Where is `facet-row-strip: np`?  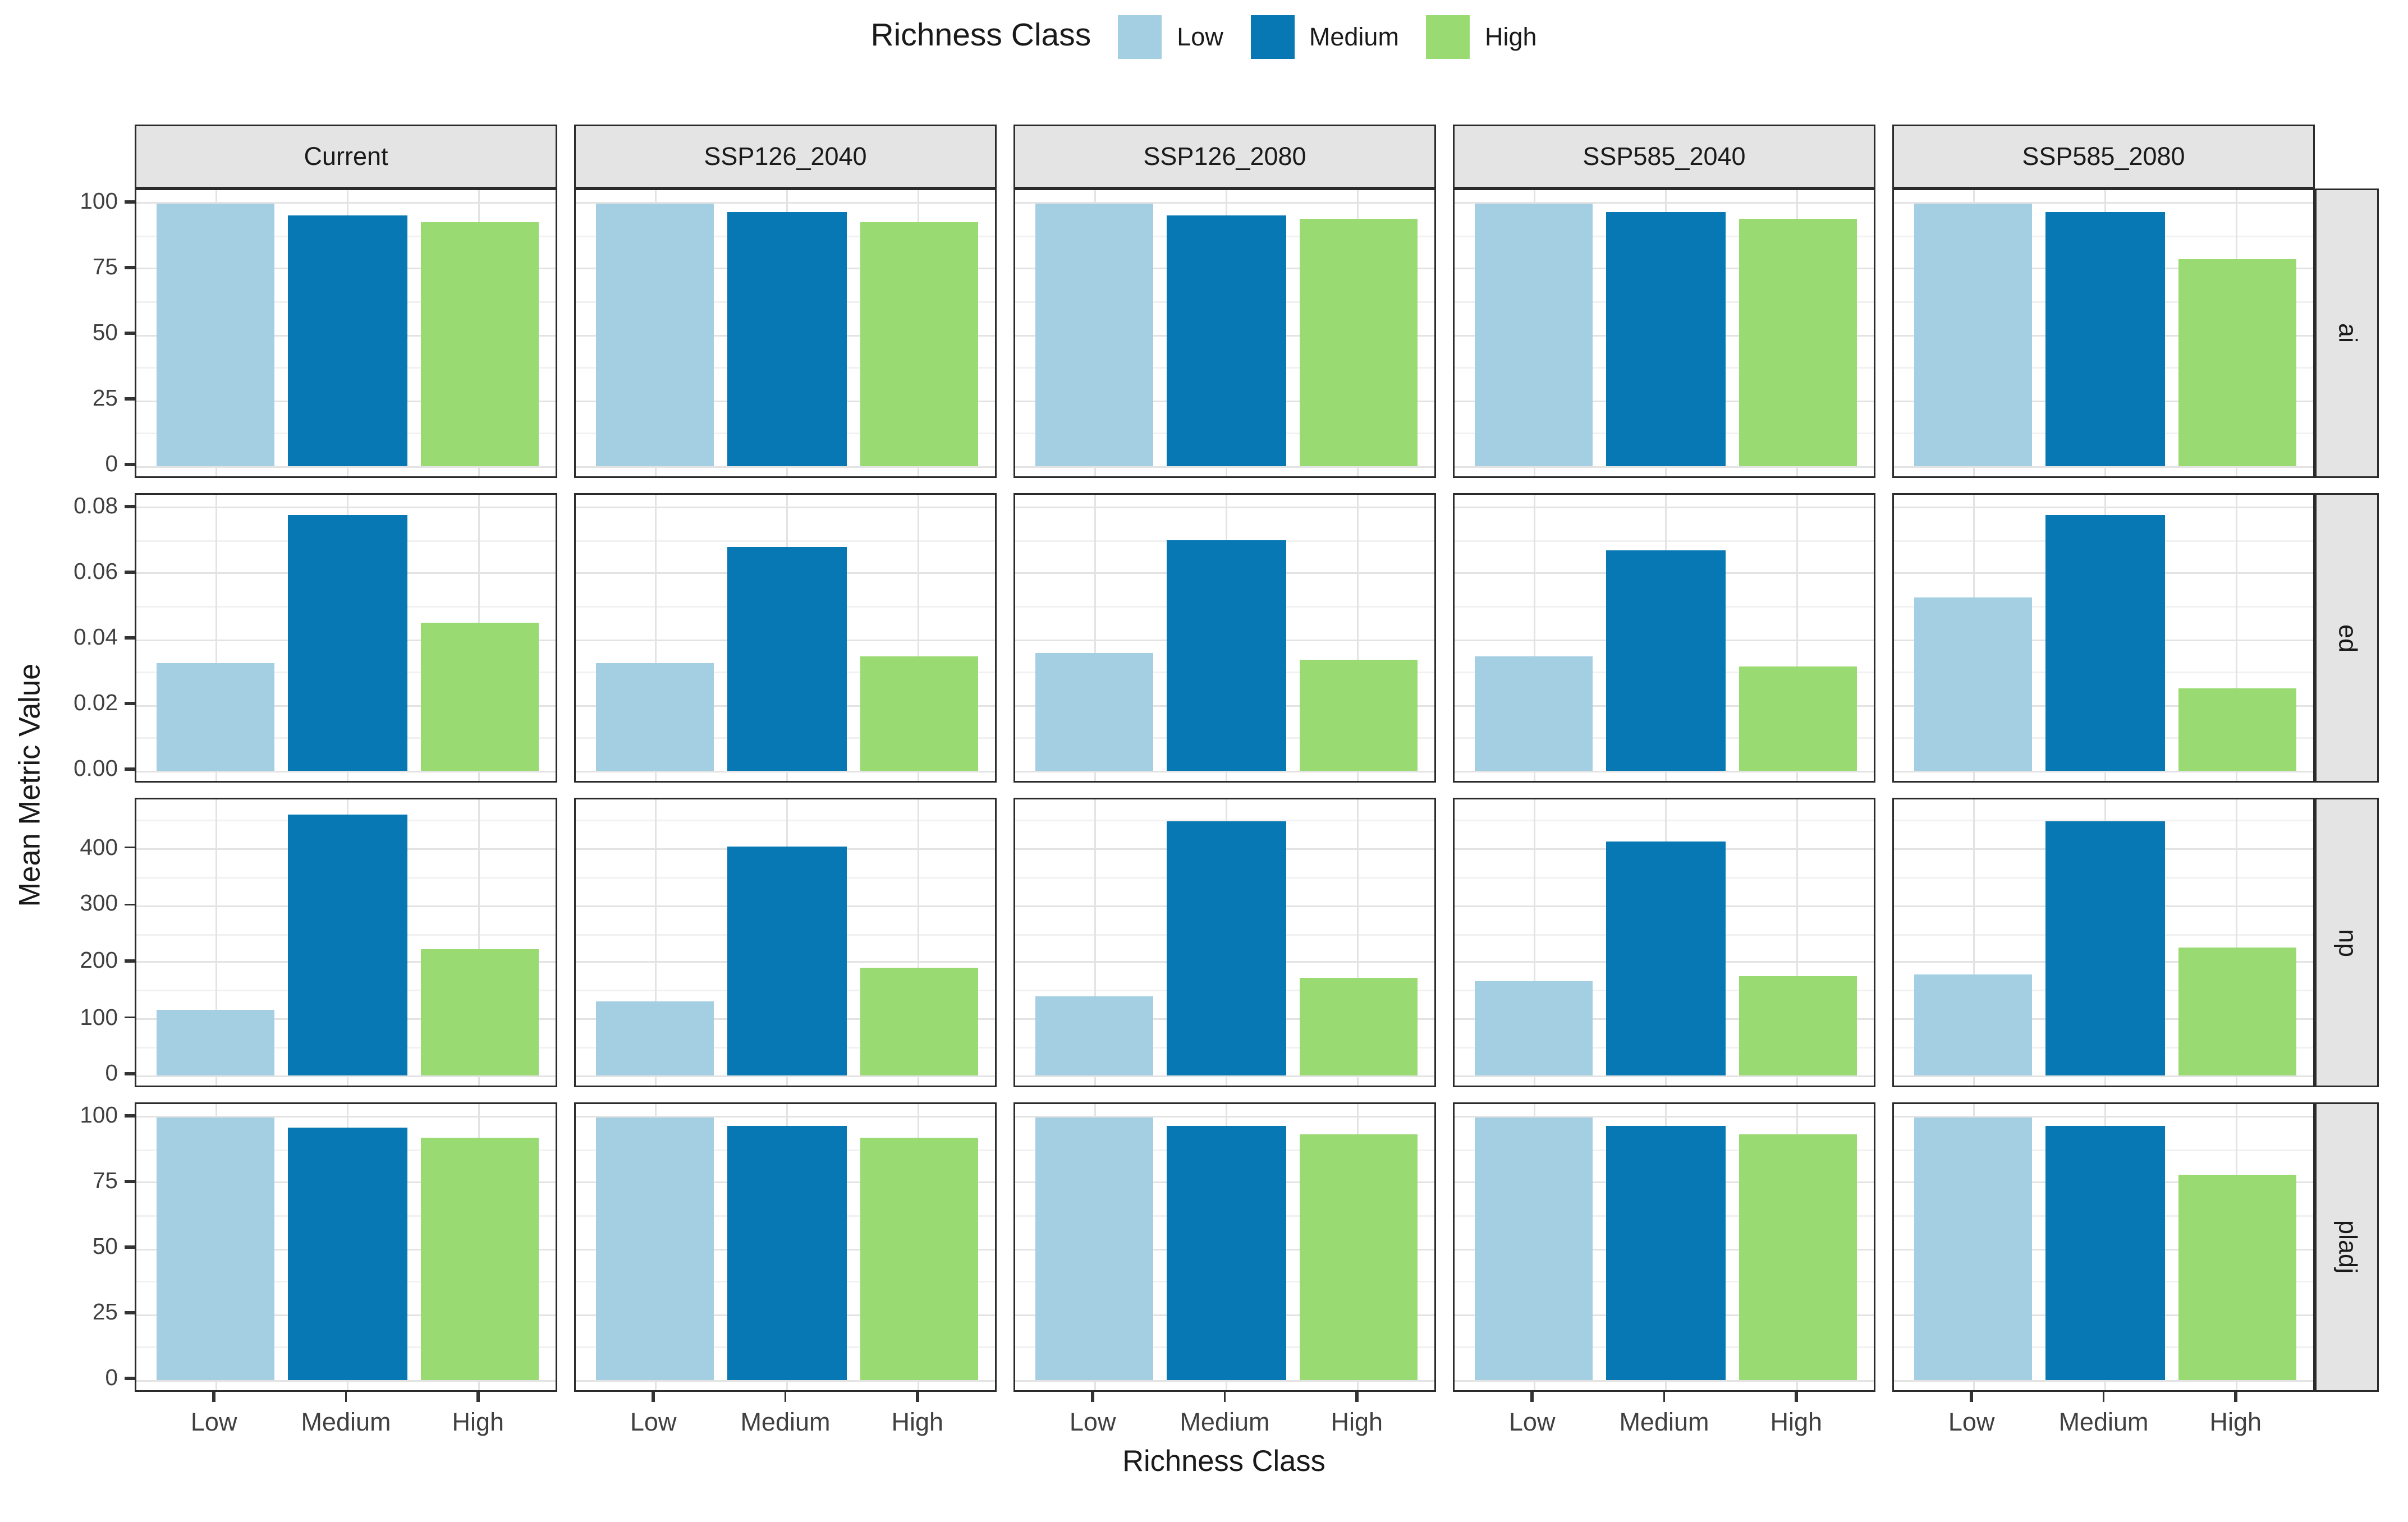 facet-row-strip: np is located at coordinates (2347, 942).